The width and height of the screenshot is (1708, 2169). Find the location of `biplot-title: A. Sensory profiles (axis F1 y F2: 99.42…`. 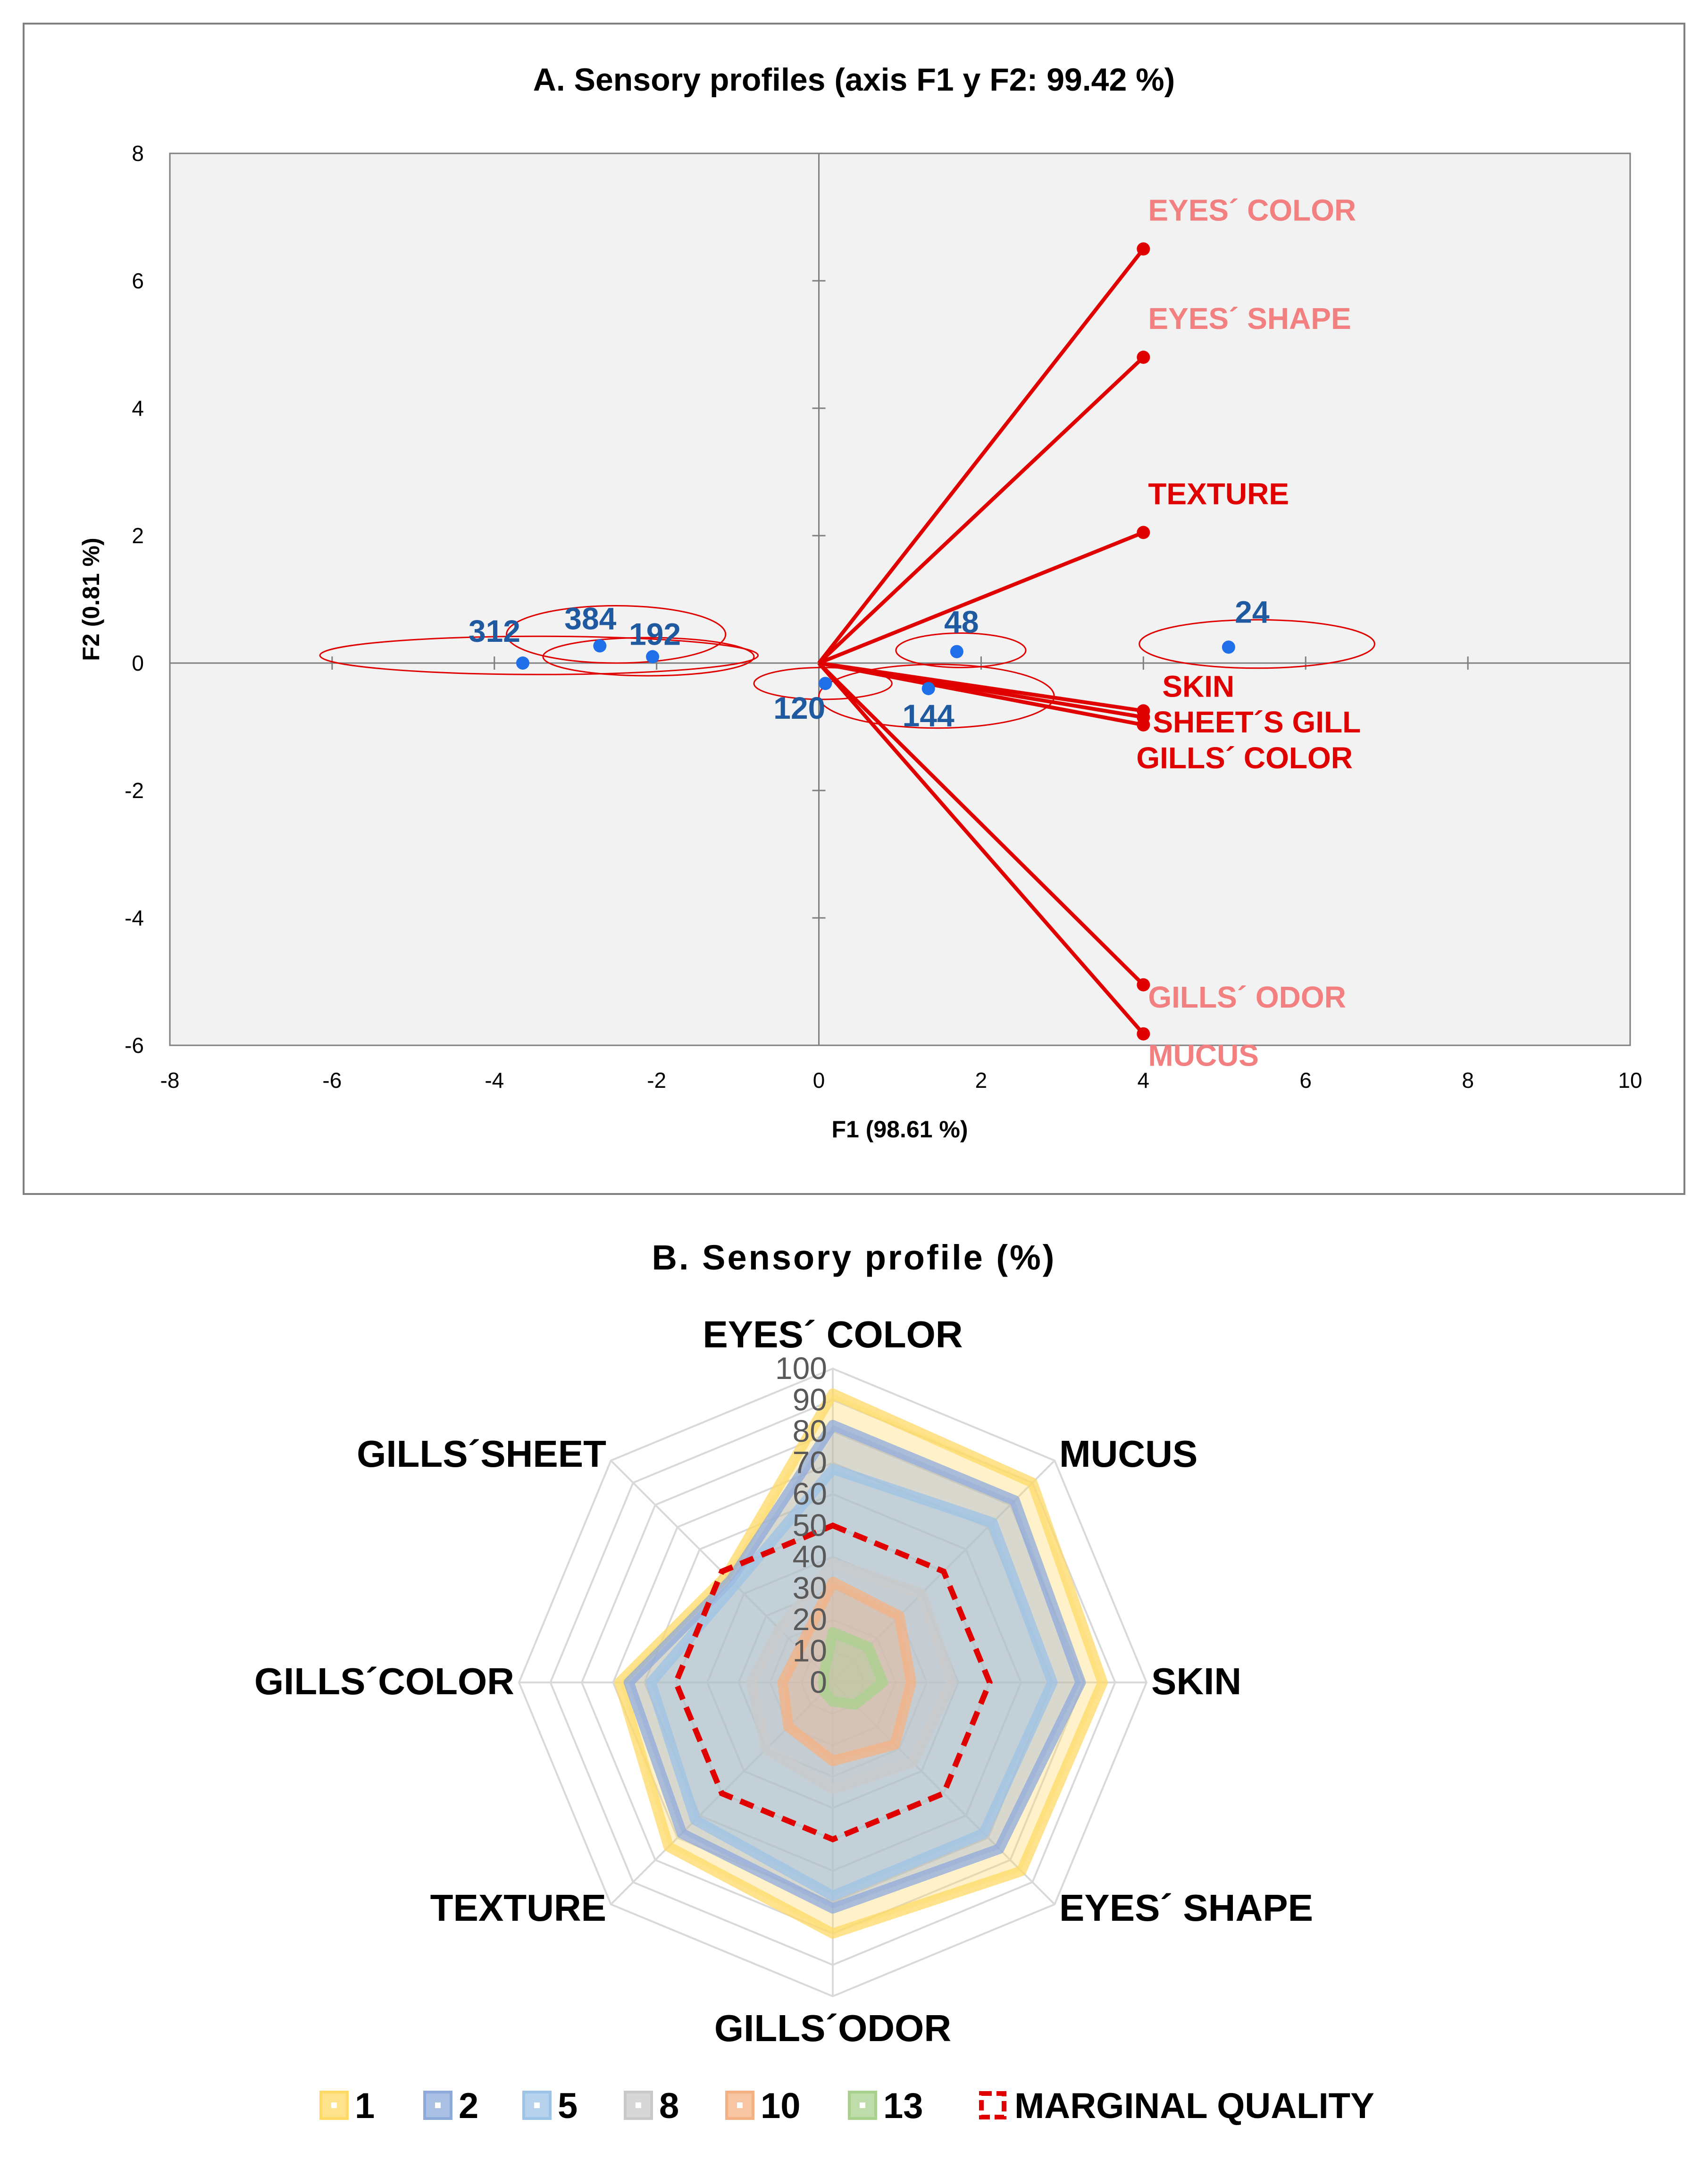

biplot-title: A. Sensory profiles (axis F1 y F2: 99.42… is located at coordinates (854, 80).